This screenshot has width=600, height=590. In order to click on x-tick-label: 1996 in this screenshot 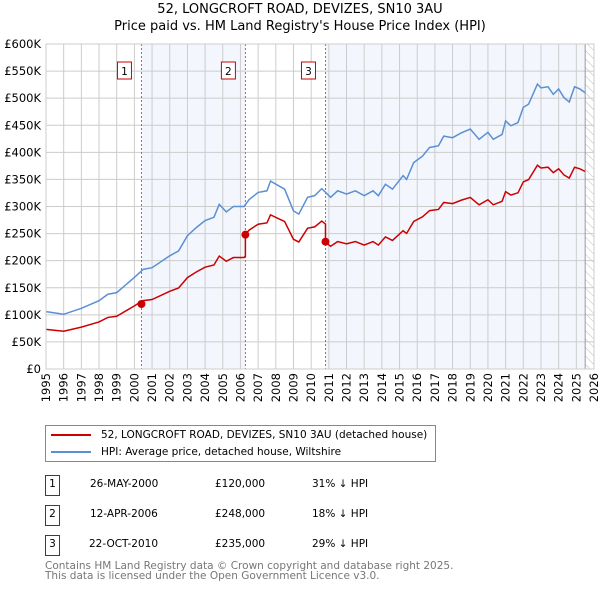, I will do `click(64, 387)`.